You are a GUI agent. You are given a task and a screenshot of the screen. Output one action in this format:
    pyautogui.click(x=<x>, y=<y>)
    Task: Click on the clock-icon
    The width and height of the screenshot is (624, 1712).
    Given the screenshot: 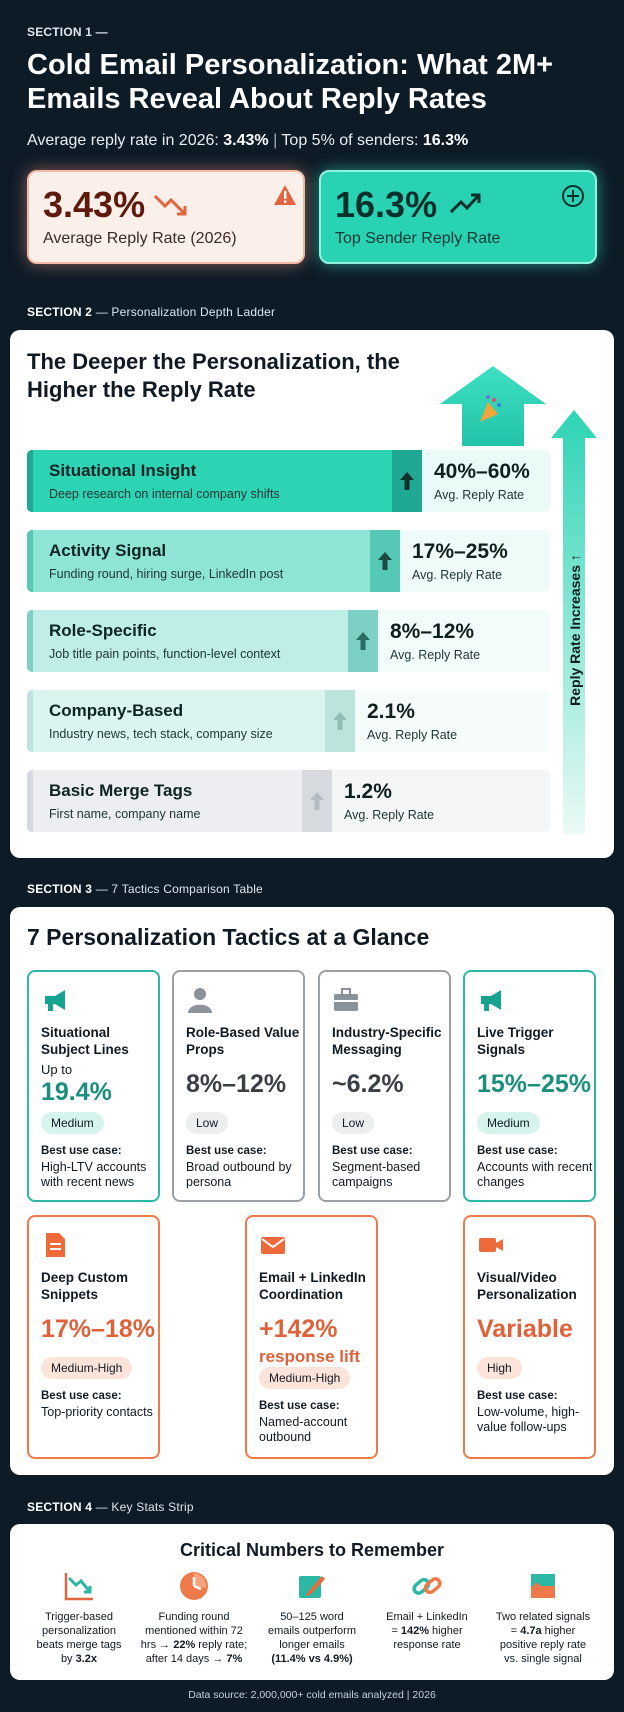 What is the action you would take?
    pyautogui.click(x=194, y=1586)
    